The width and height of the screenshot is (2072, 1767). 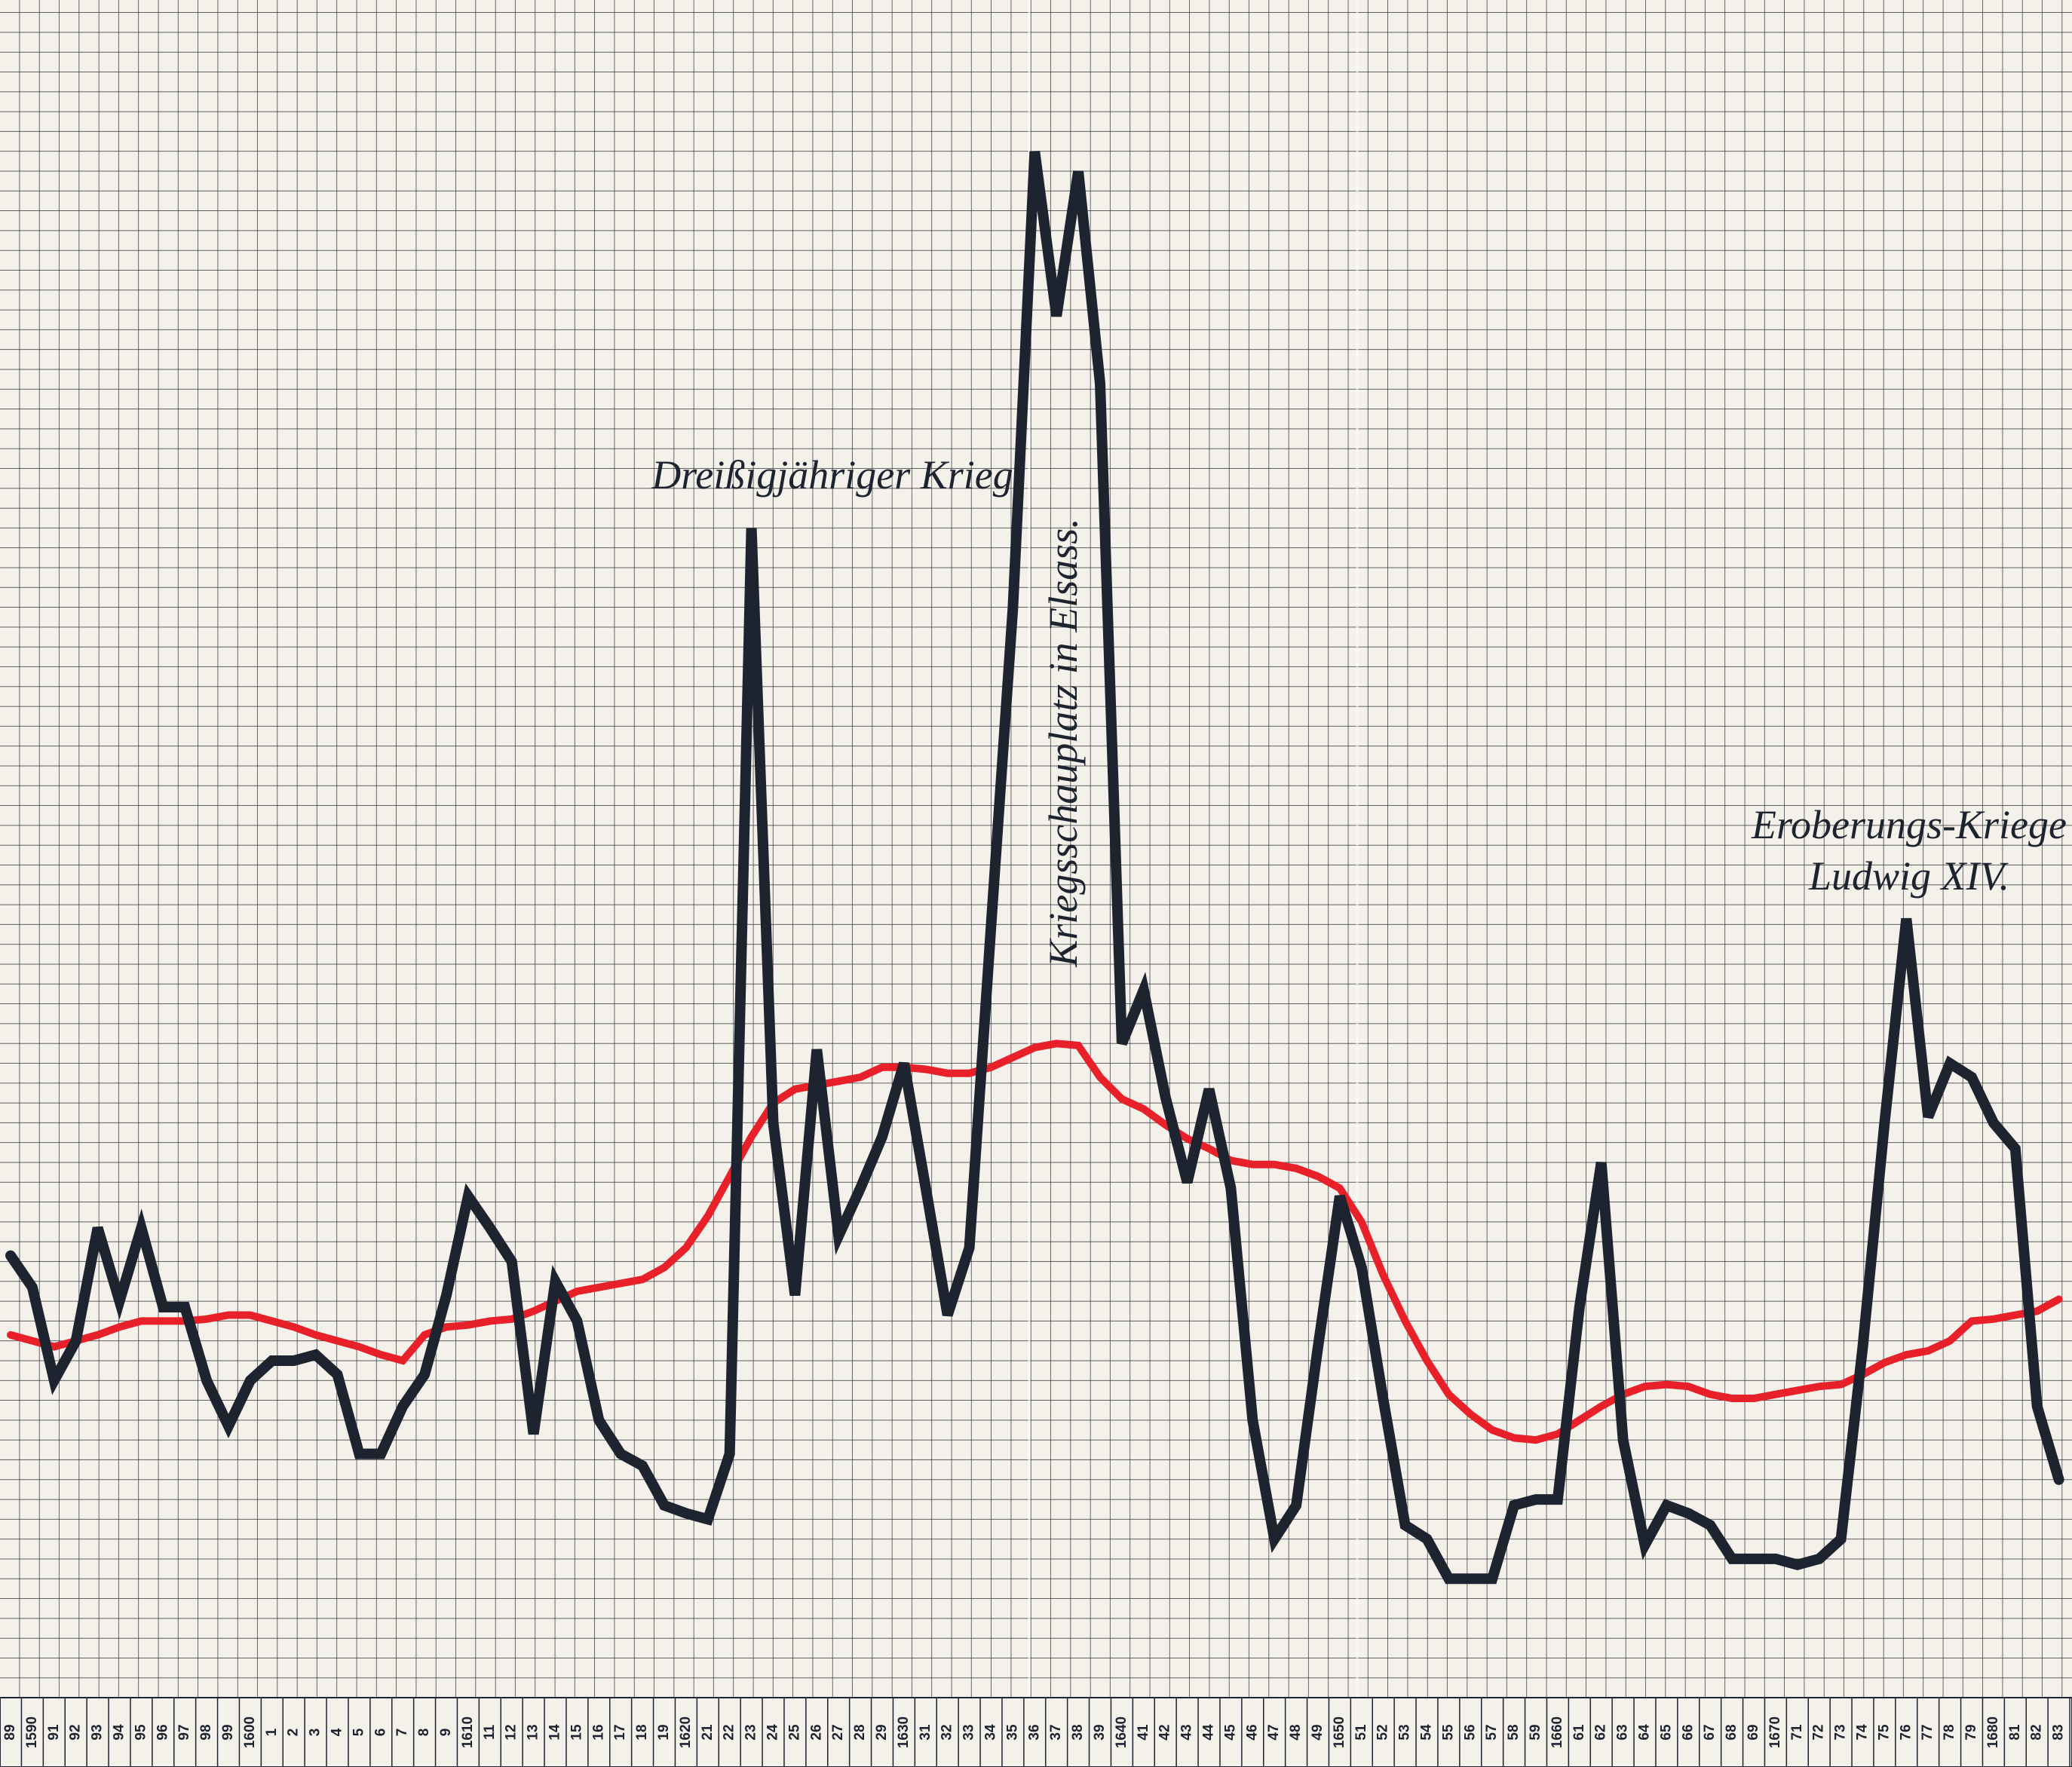 I want to click on x-tick-label: 1670, so click(x=1775, y=1732).